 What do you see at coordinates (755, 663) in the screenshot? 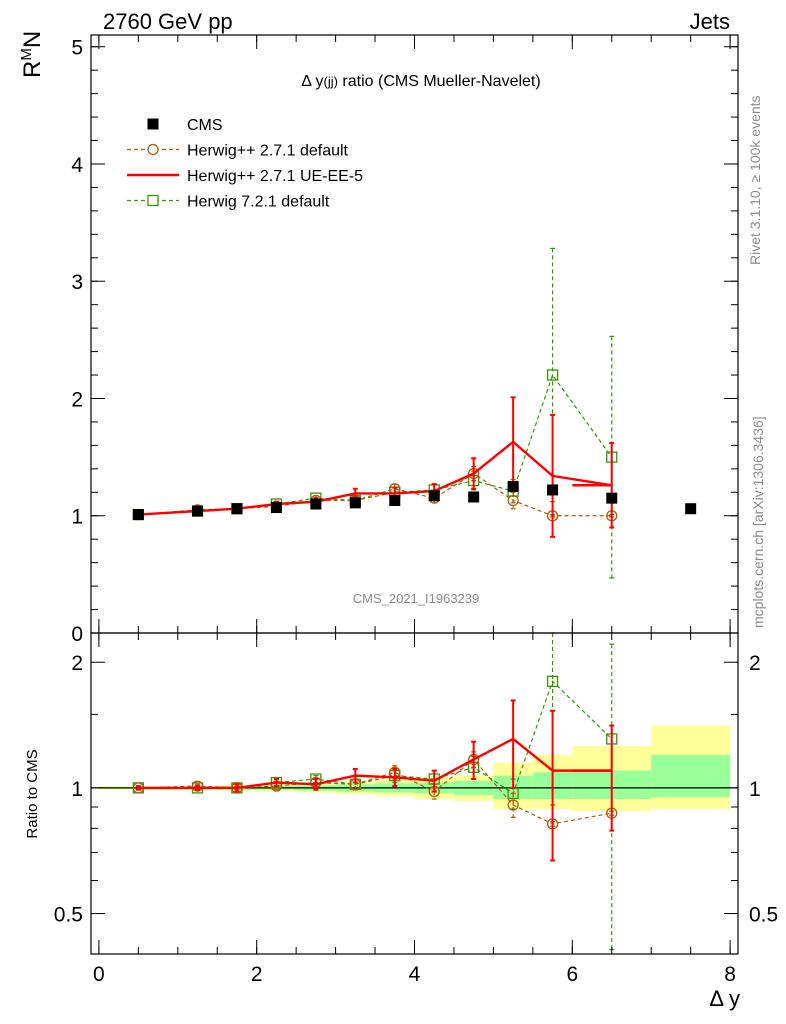
I see `ratio-ytick-label-right: 2` at bounding box center [755, 663].